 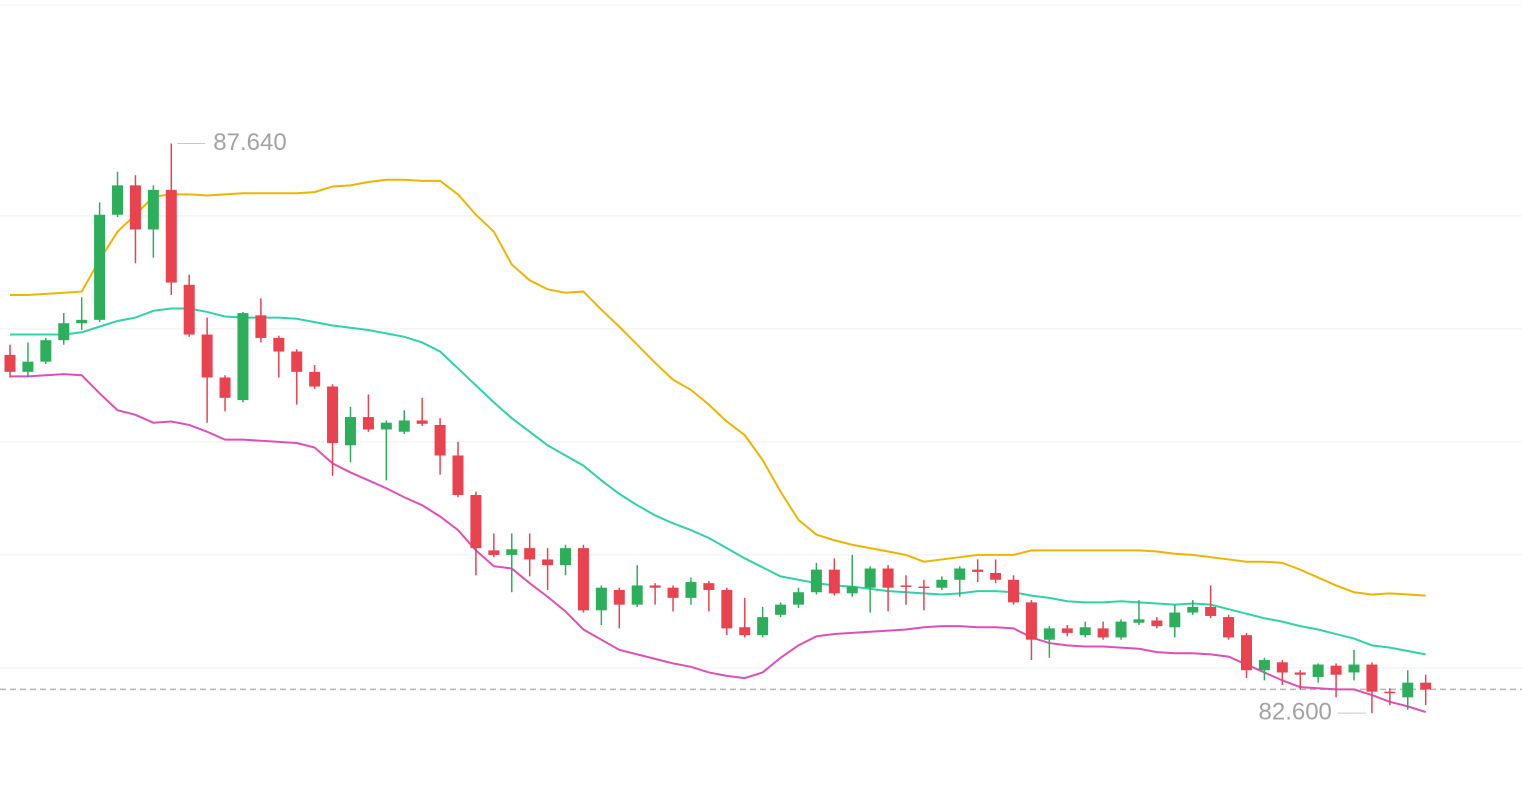 What do you see at coordinates (1295, 711) in the screenshot?
I see `annotation-label: 82.600` at bounding box center [1295, 711].